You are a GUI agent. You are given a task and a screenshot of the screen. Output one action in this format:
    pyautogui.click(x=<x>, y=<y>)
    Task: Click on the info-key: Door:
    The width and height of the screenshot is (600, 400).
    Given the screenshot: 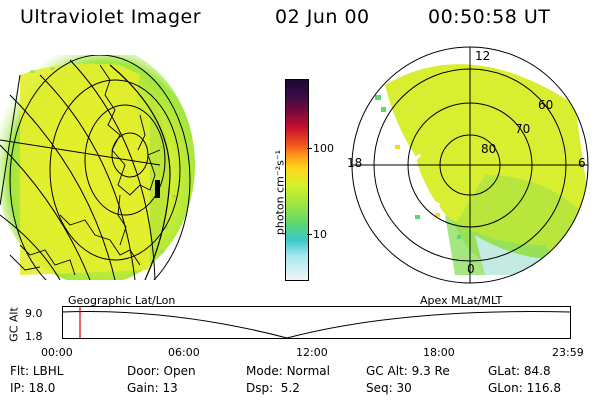 What is the action you would take?
    pyautogui.click(x=143, y=371)
    